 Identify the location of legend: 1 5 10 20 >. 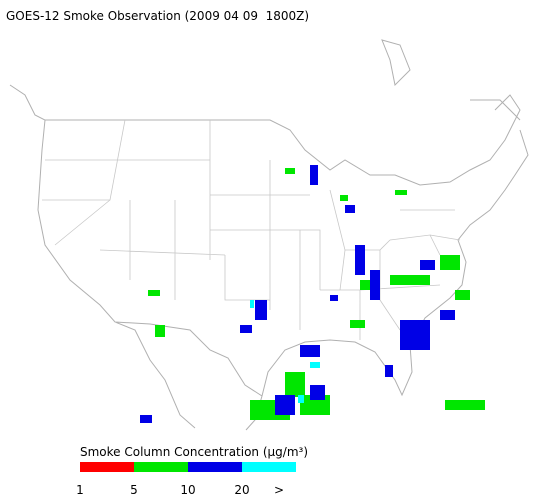
(186, 479).